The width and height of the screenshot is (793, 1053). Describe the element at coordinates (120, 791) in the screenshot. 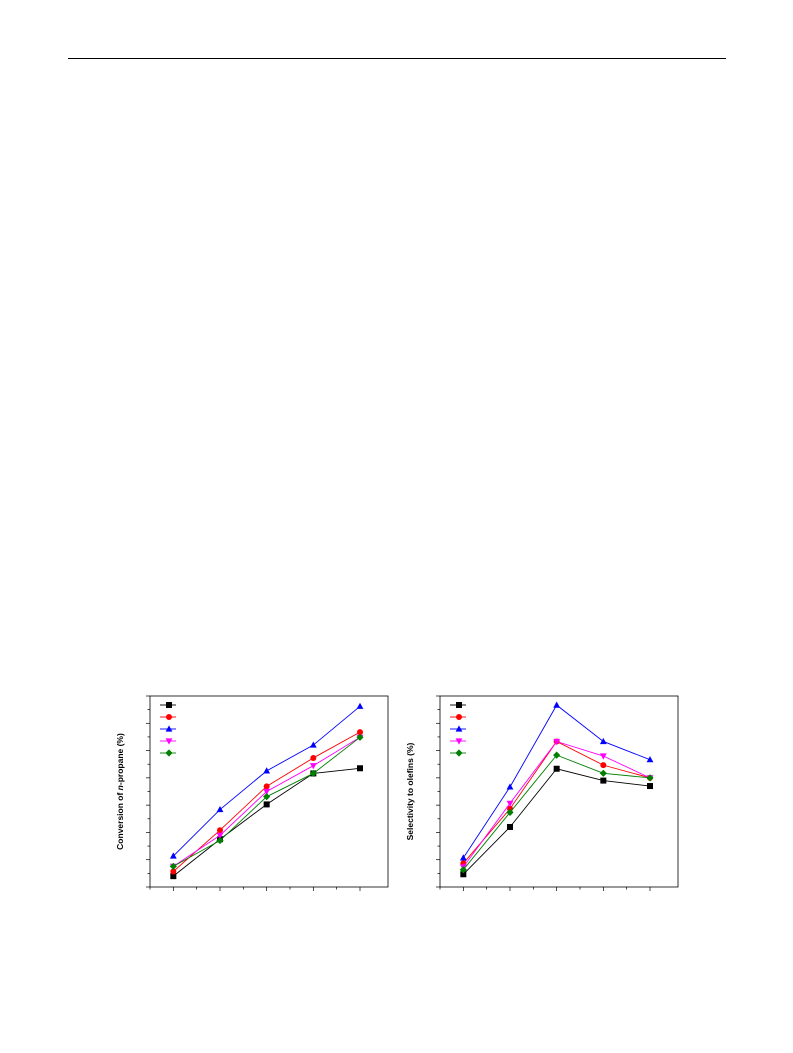

I see `y-axis-label: Conversion of n-propane (%)` at that location.